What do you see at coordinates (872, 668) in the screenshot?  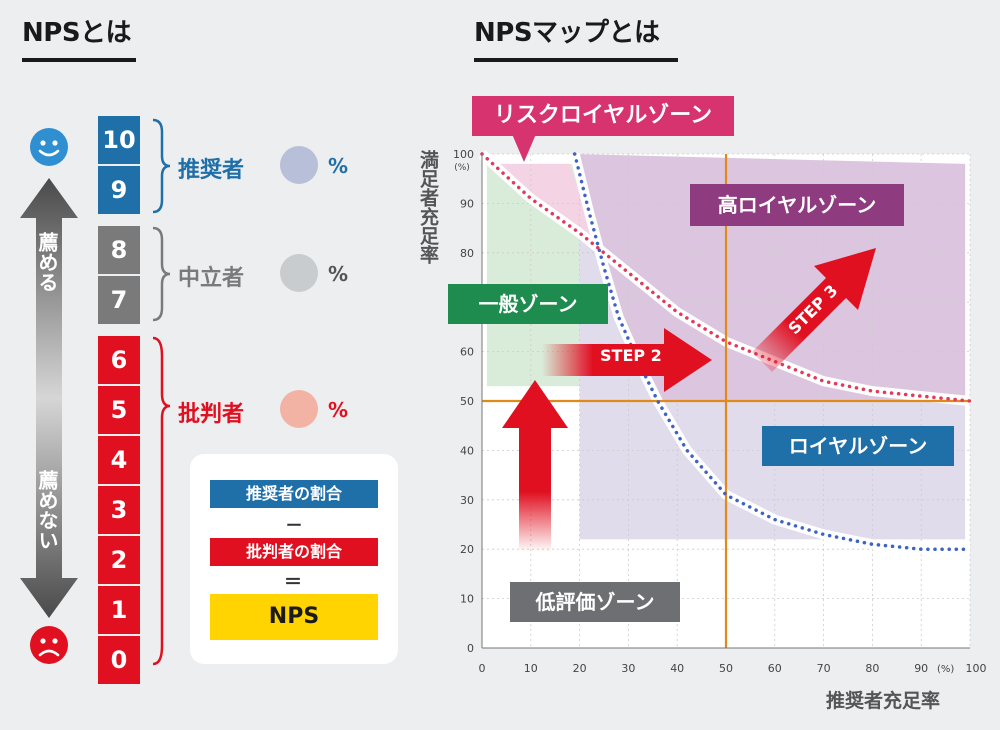 I see `x-tick-label: 80` at bounding box center [872, 668].